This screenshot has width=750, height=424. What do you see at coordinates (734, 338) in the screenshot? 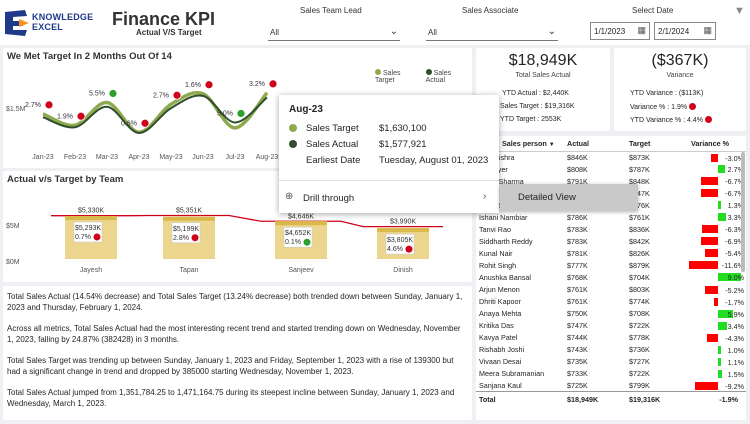
I see `variance-value: -4.3%` at bounding box center [734, 338].